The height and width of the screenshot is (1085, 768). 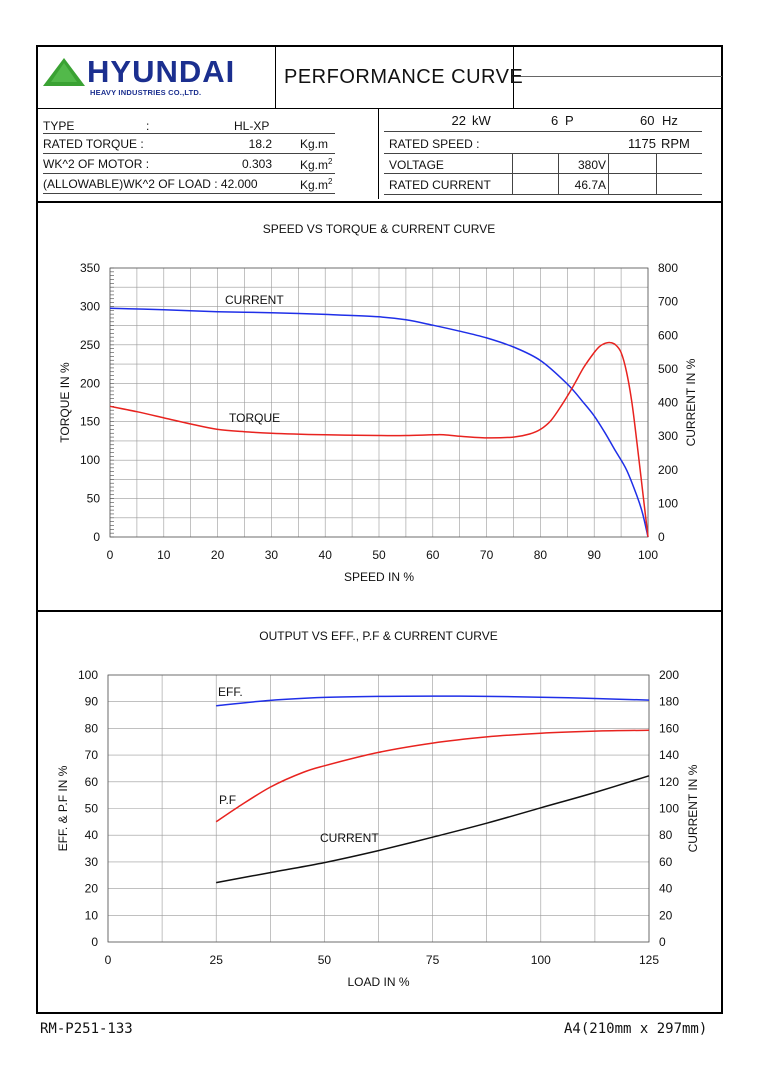 What do you see at coordinates (541, 555) in the screenshot?
I see `x-tick-label: 80` at bounding box center [541, 555].